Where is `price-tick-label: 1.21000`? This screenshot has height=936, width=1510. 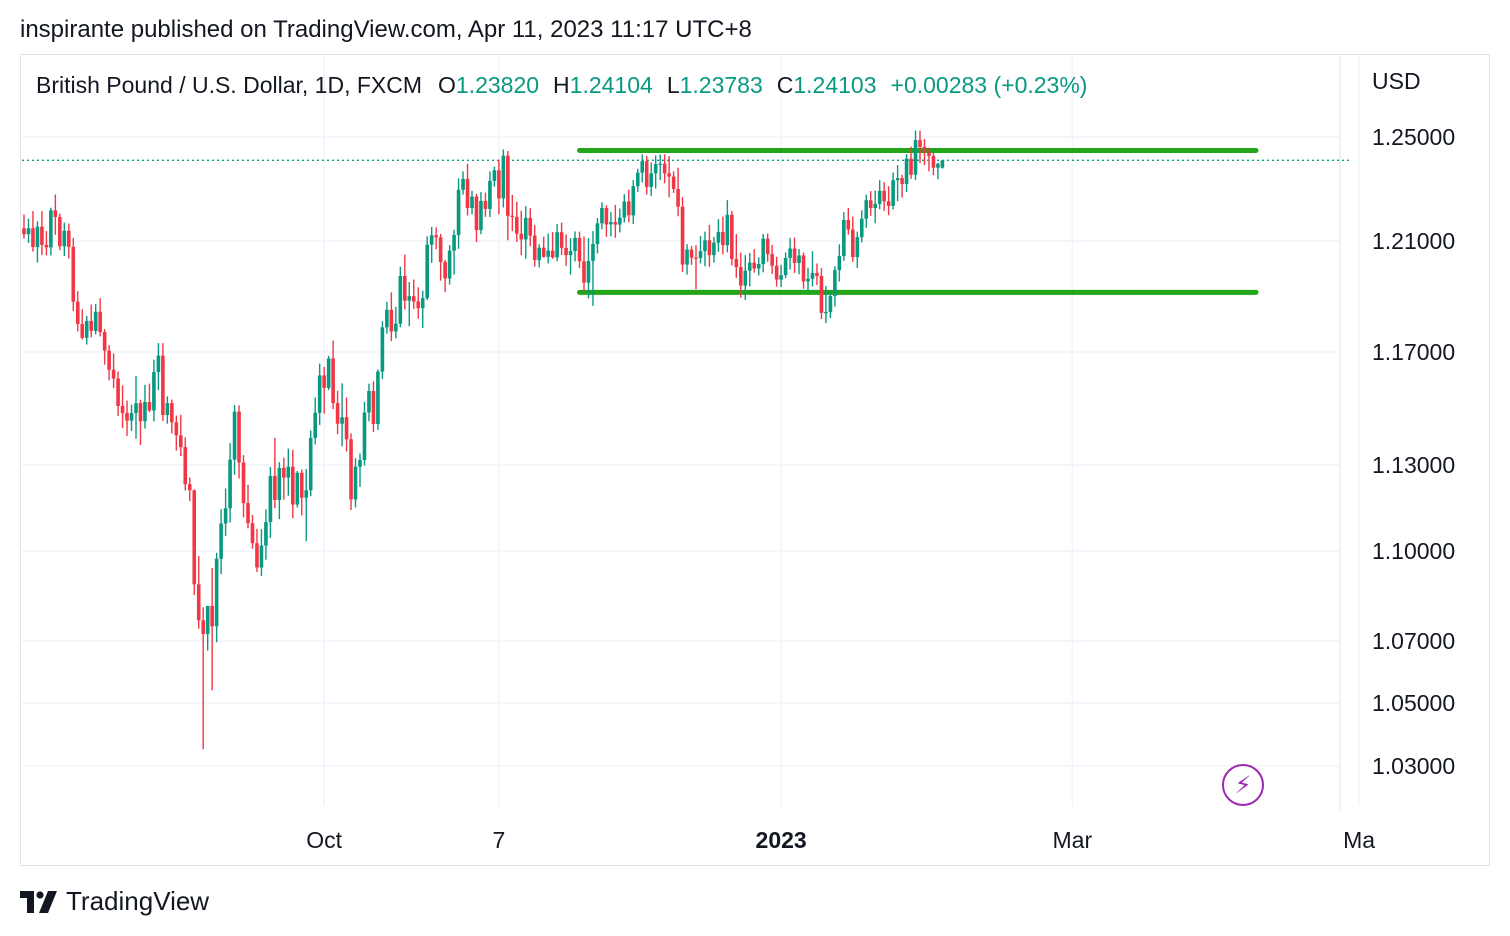 price-tick-label: 1.21000 is located at coordinates (1413, 241).